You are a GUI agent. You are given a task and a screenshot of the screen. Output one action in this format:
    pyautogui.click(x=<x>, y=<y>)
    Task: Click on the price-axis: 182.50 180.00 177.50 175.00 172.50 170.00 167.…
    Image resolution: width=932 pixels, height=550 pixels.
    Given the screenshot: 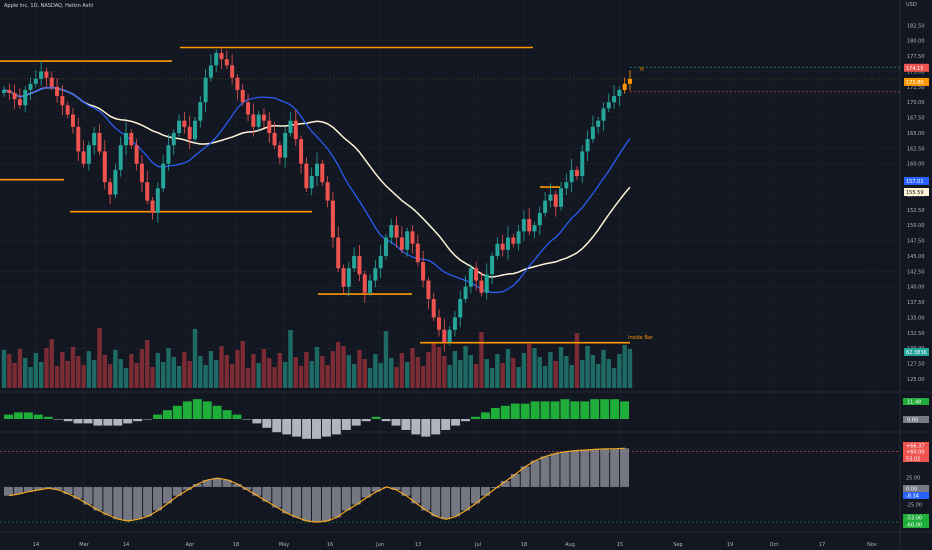 What is the action you would take?
    pyautogui.click(x=916, y=203)
    